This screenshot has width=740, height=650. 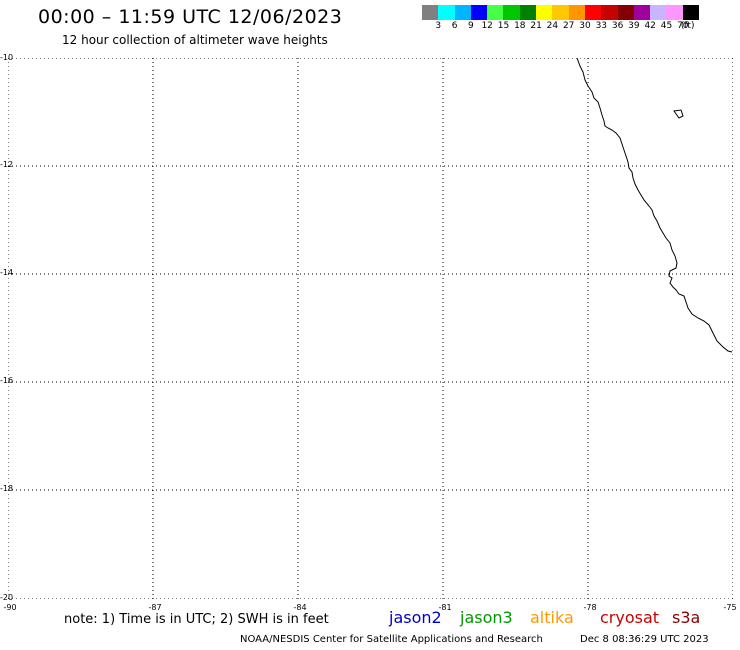 What do you see at coordinates (10, 607) in the screenshot?
I see `lon-tick-label: -90` at bounding box center [10, 607].